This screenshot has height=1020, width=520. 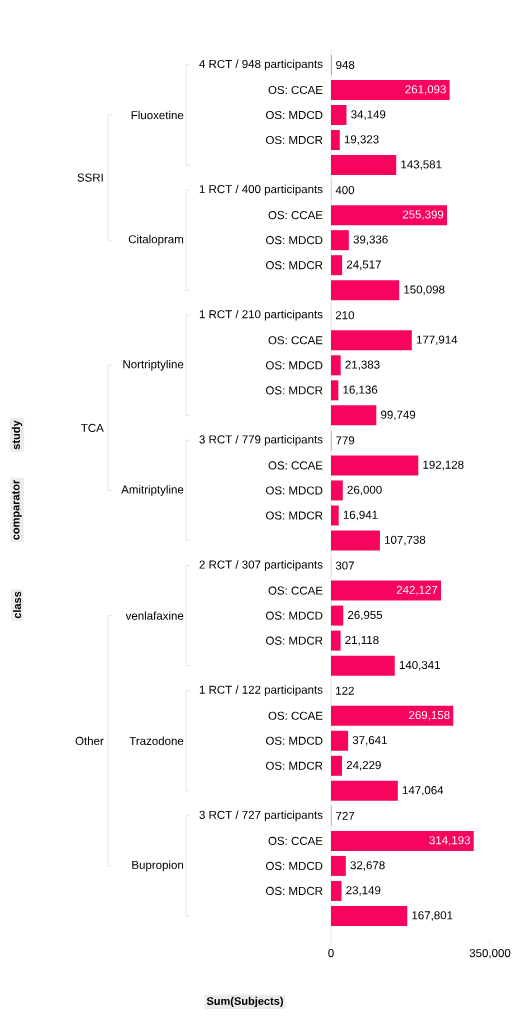 What do you see at coordinates (157, 115) in the screenshot?
I see `text: Fluoxetine` at bounding box center [157, 115].